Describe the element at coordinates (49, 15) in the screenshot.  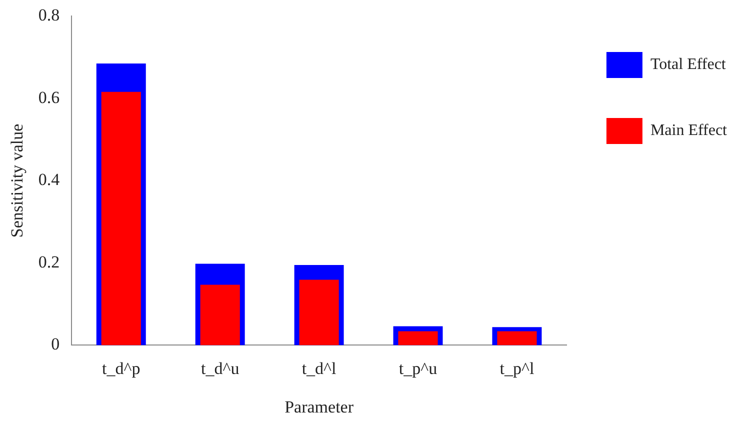
I see `y-tick-label: 0.8` at that location.